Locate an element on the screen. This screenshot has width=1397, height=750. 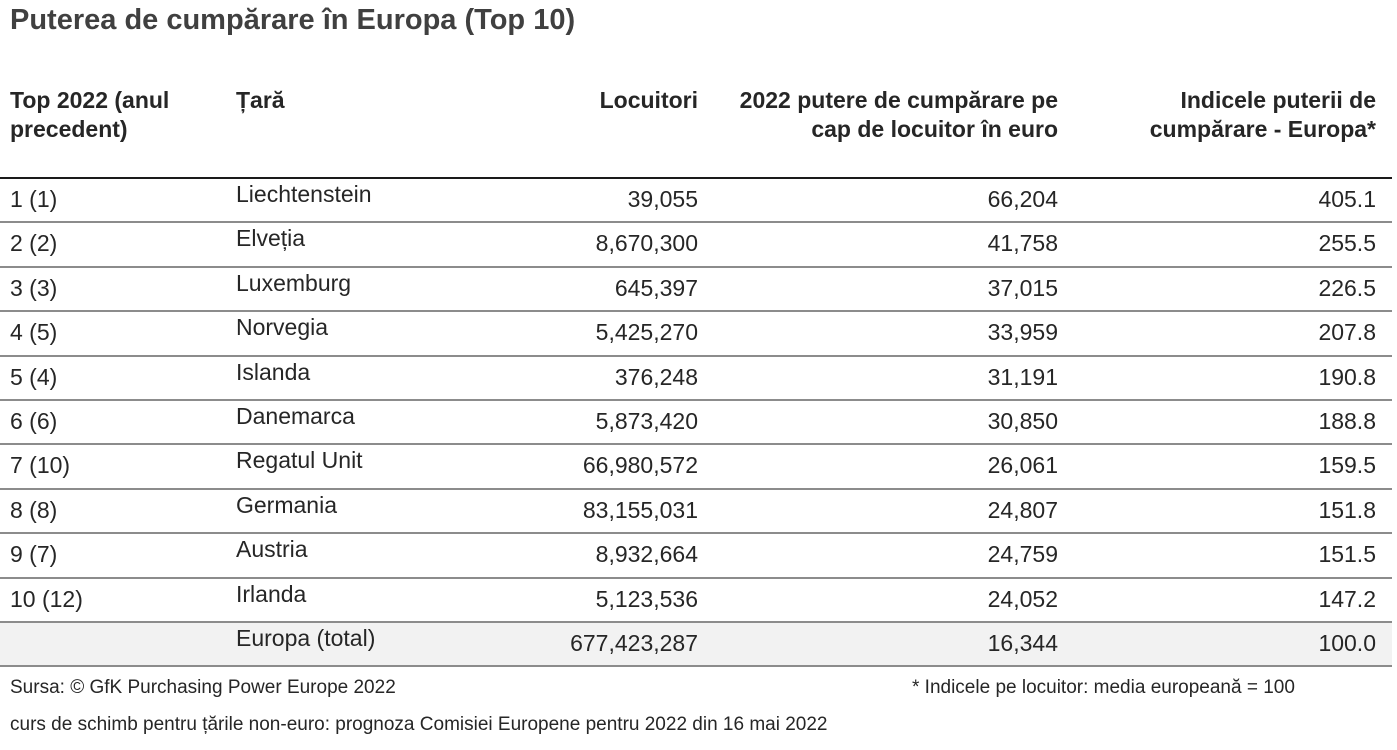
table-row: 9 (7) Austria 8,932,664 24,759 151.5 is located at coordinates (696, 556).